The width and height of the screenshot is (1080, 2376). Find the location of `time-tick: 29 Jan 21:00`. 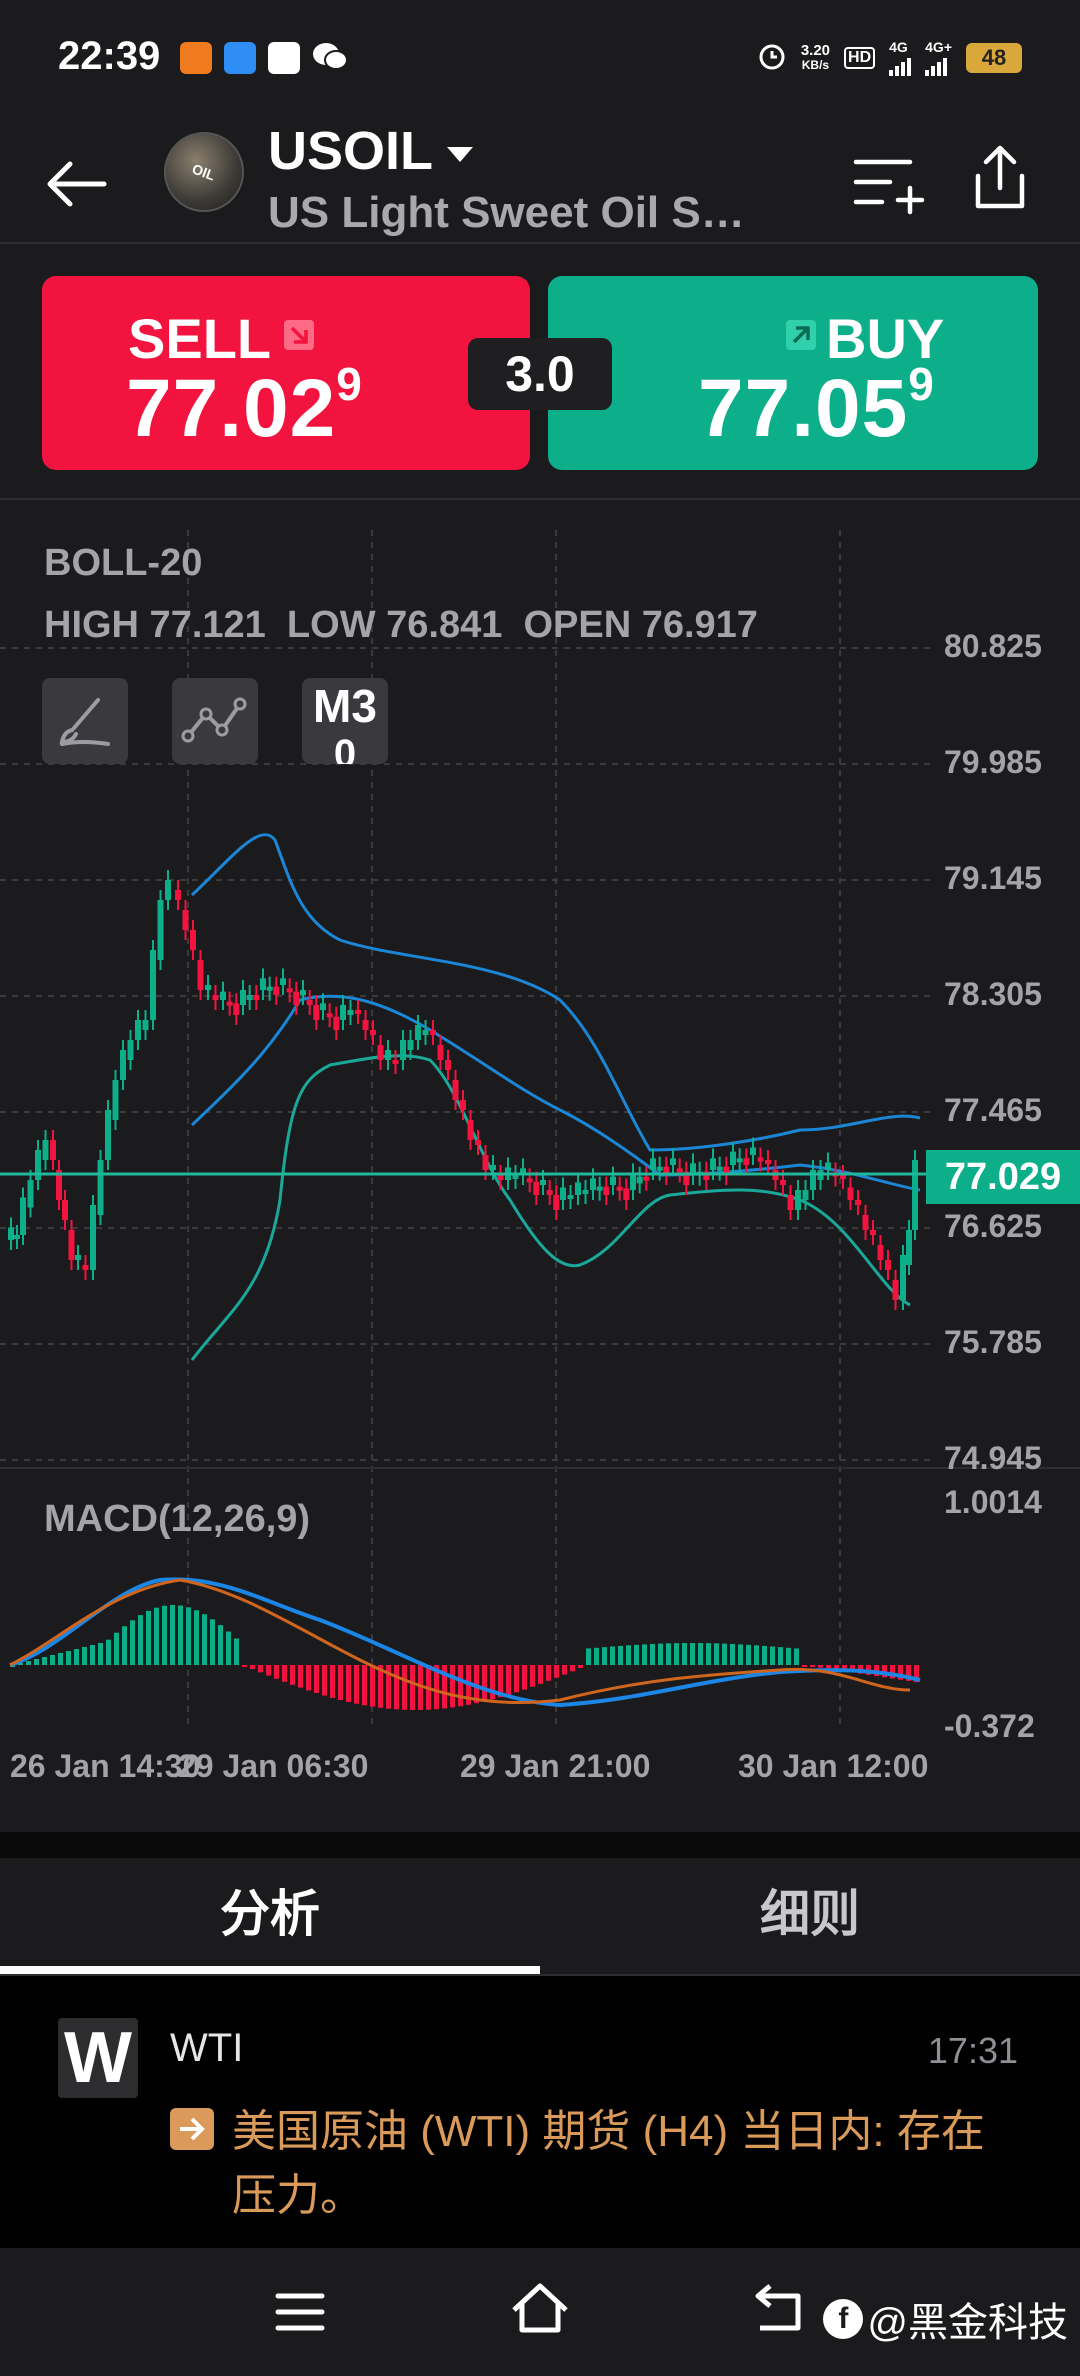

time-tick: 29 Jan 21:00 is located at coordinates (555, 1766).